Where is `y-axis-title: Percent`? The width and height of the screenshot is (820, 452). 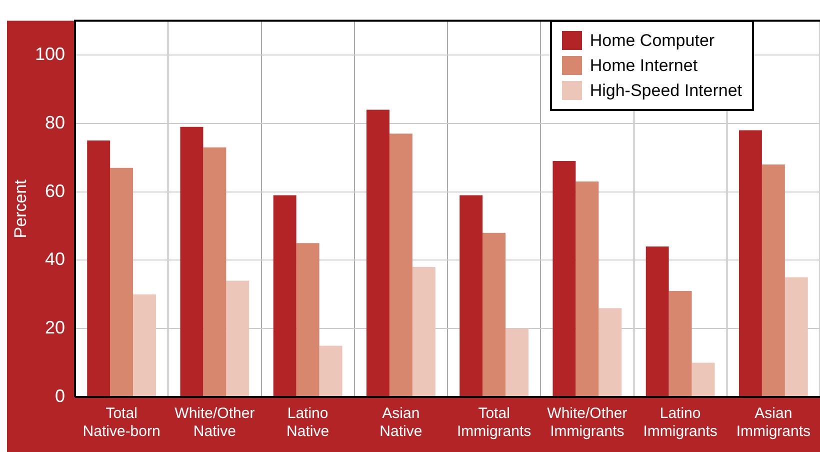 y-axis-title: Percent is located at coordinates (20, 208).